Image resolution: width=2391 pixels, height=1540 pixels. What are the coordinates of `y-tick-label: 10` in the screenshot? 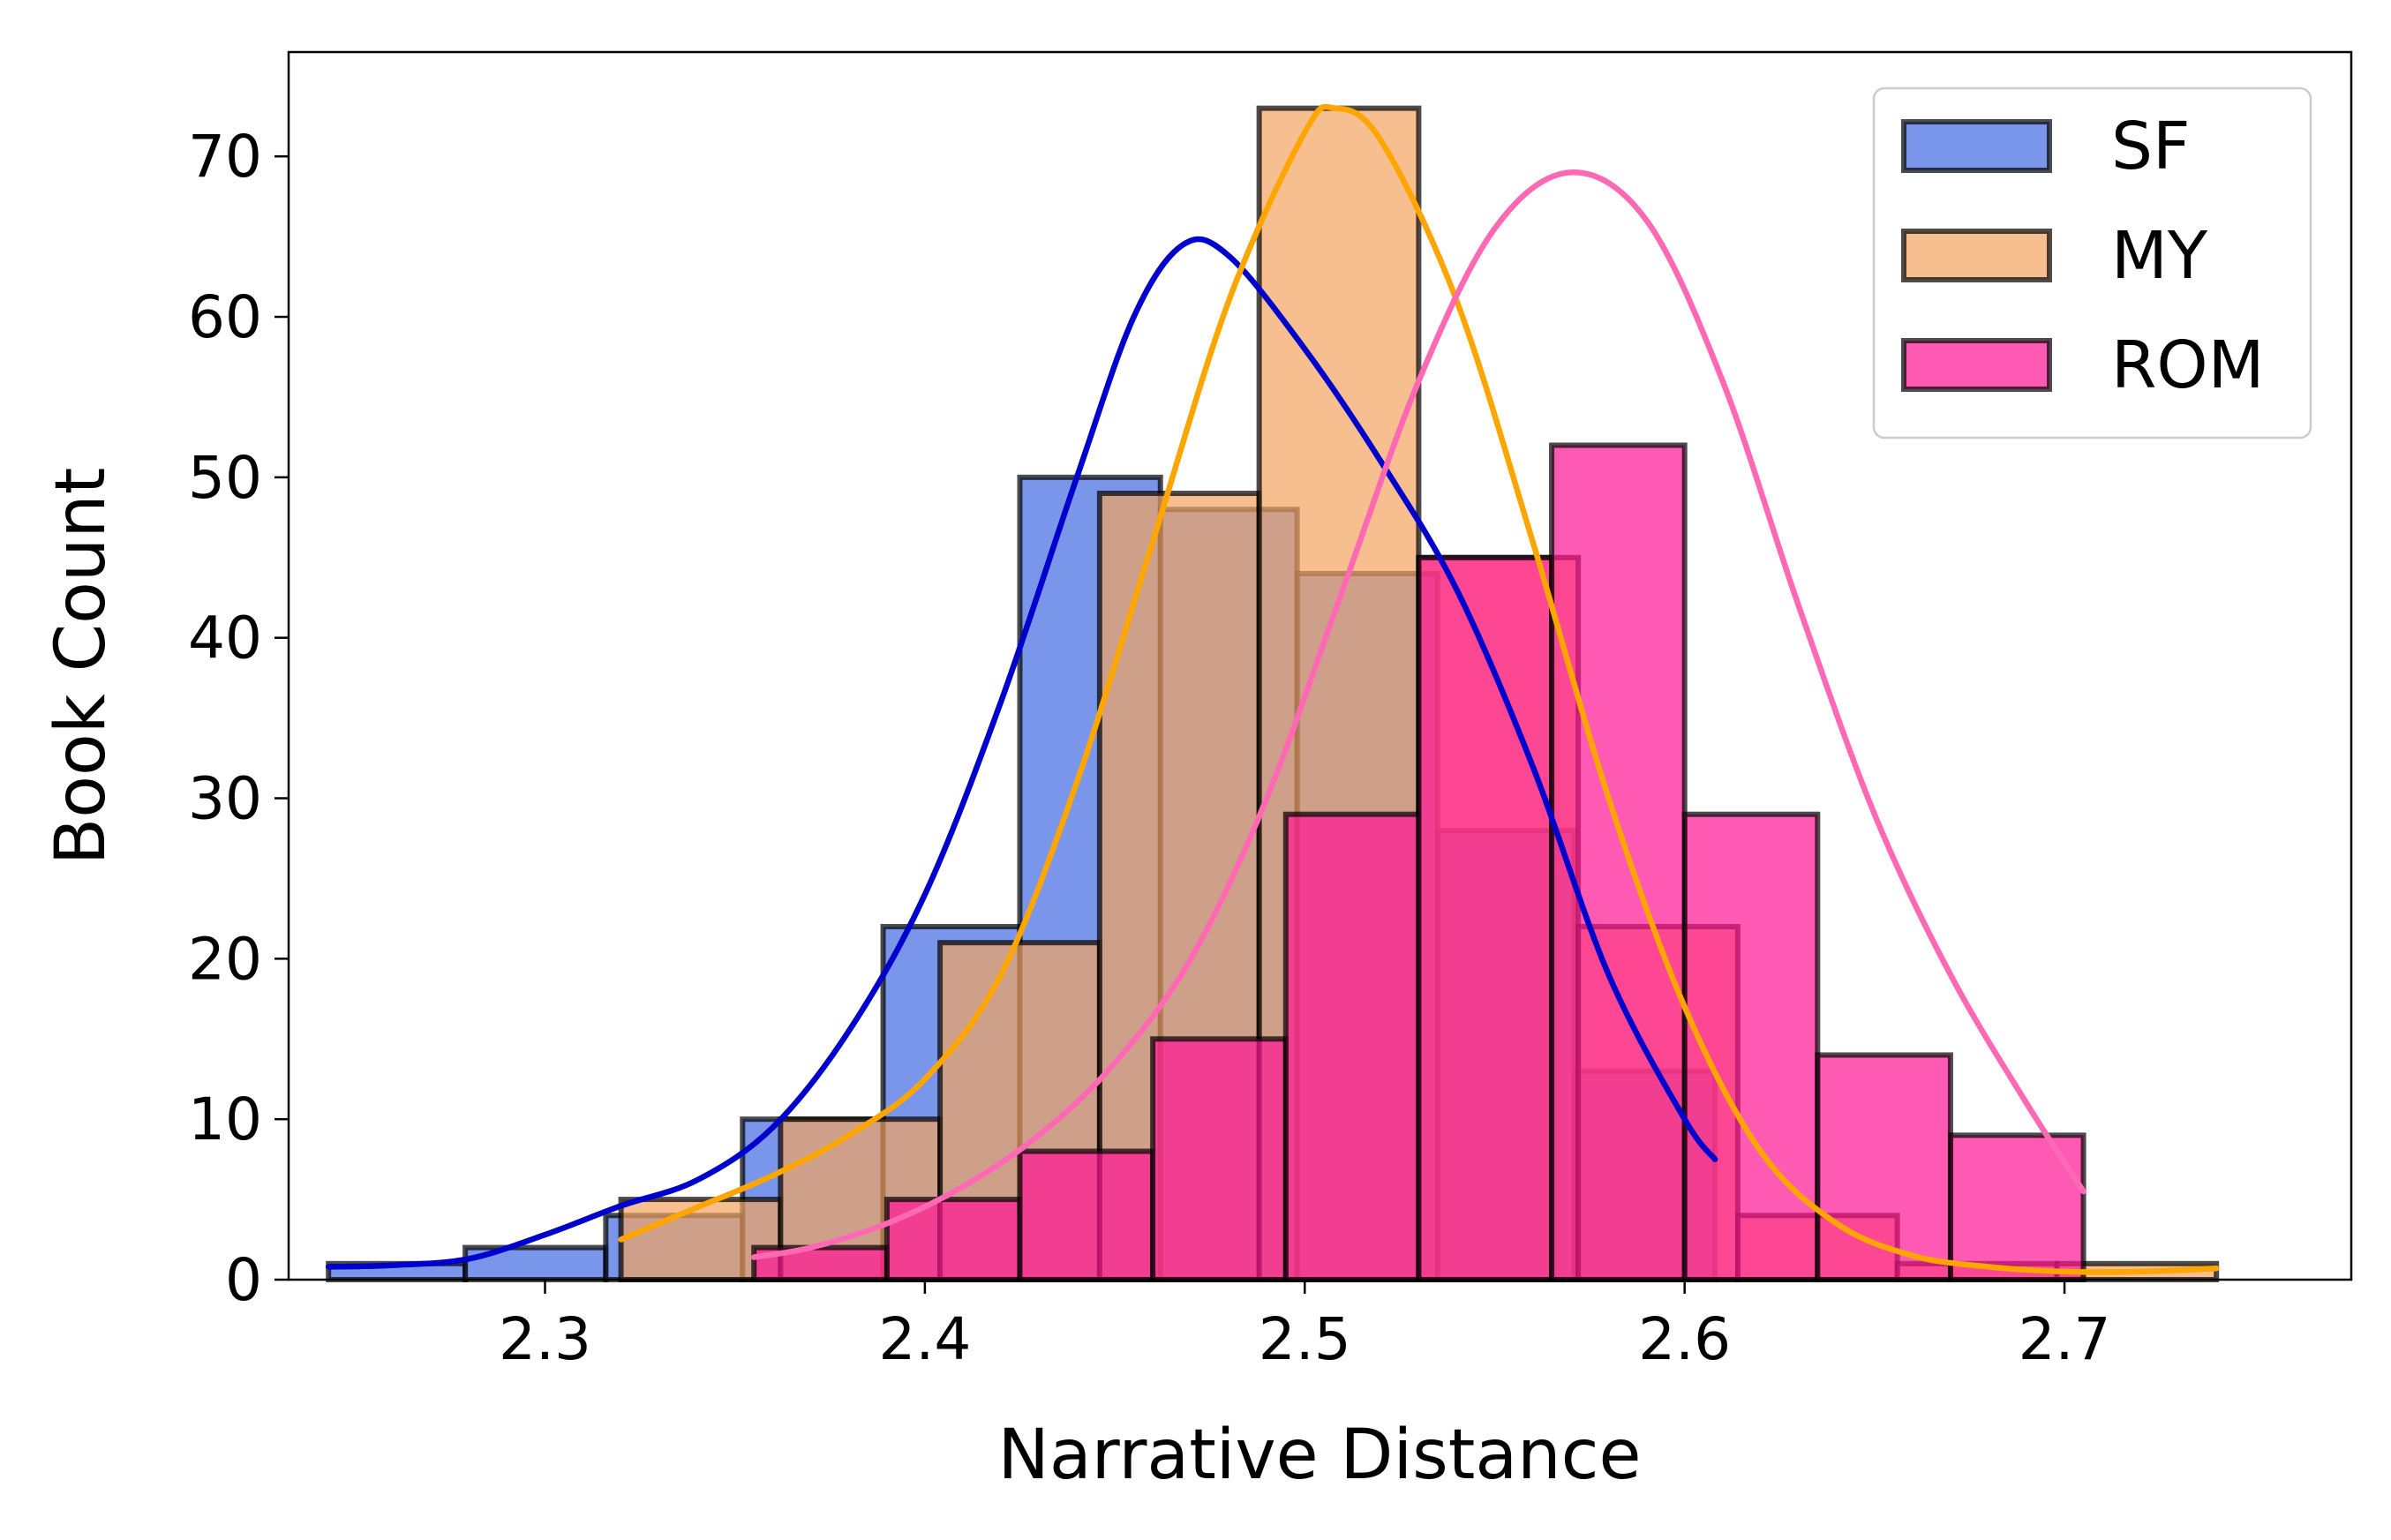 It's located at (225, 1119).